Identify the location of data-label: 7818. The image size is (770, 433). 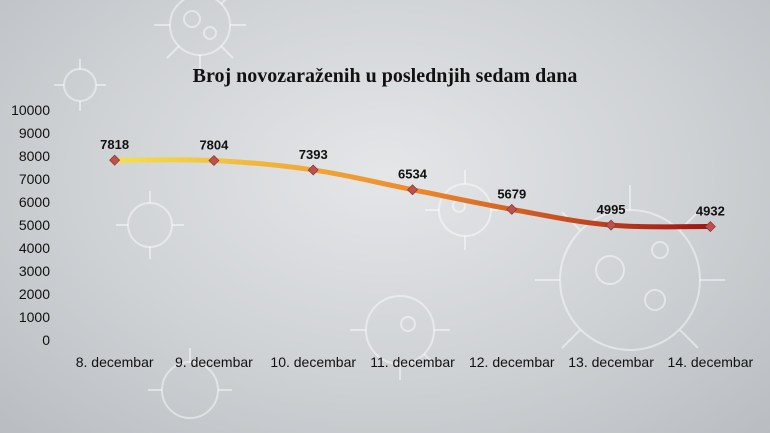
(114, 144).